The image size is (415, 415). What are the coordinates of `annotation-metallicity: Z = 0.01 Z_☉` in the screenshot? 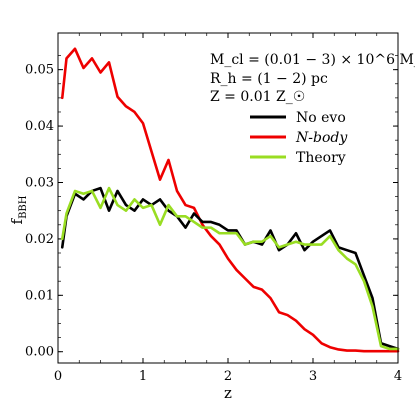 It's located at (257, 97).